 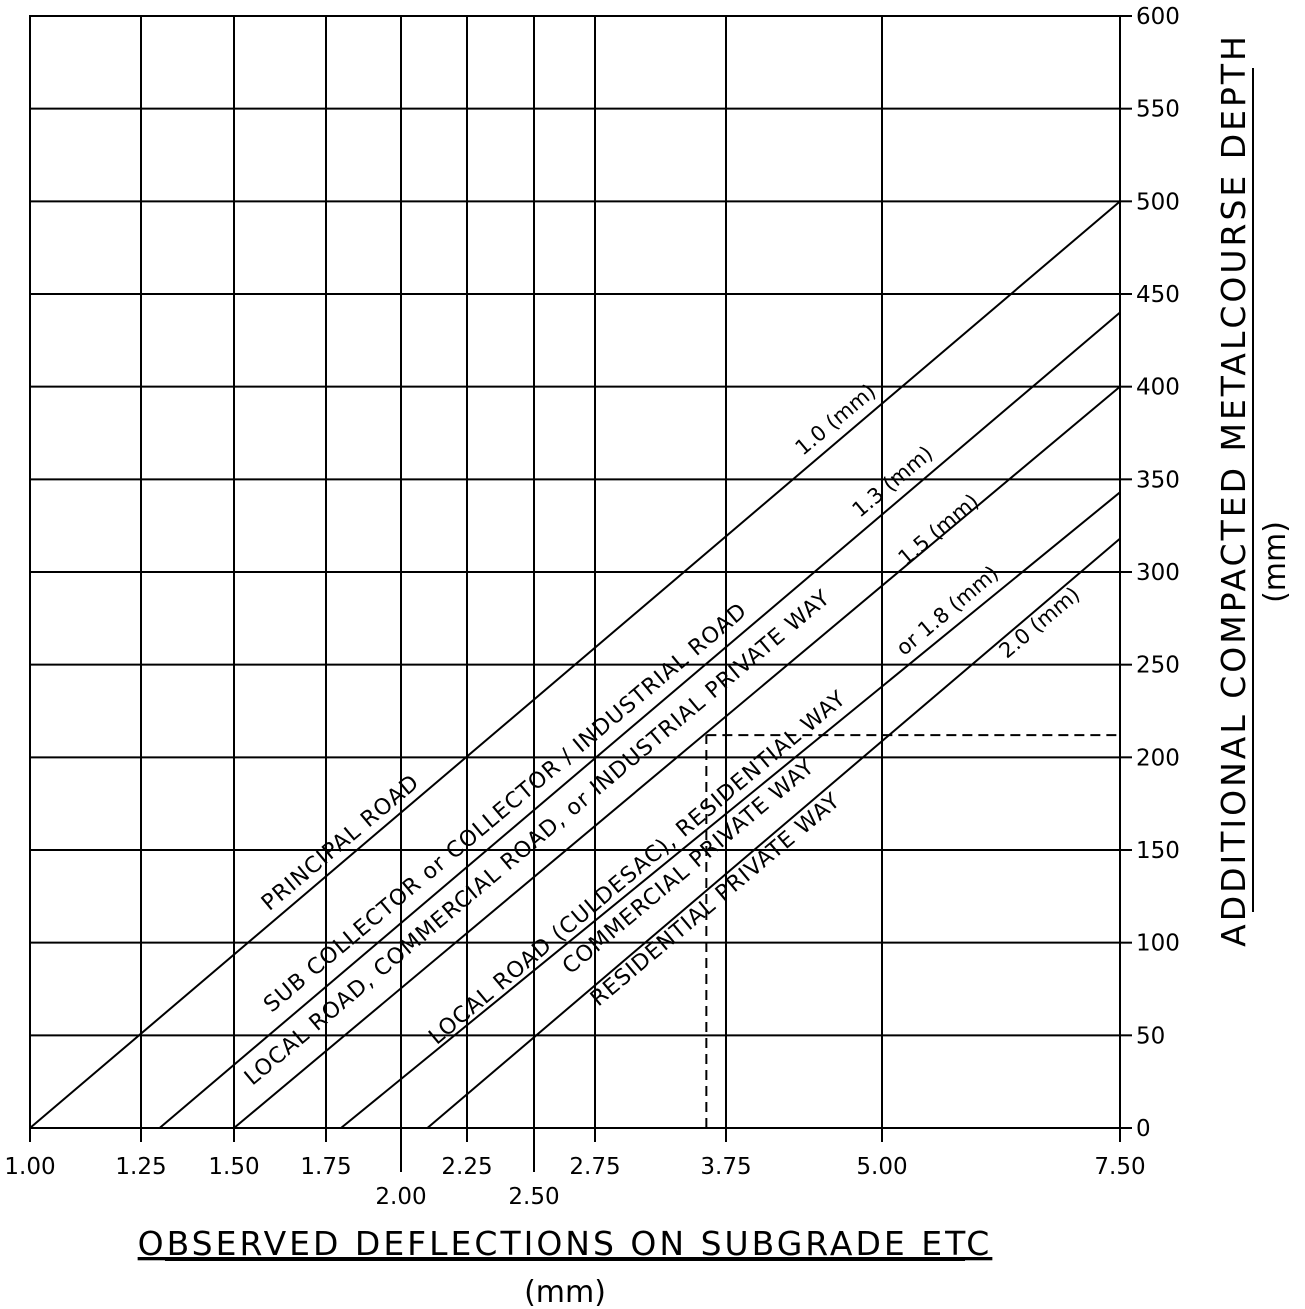 I want to click on y-tick-label: 100, so click(x=1158, y=944).